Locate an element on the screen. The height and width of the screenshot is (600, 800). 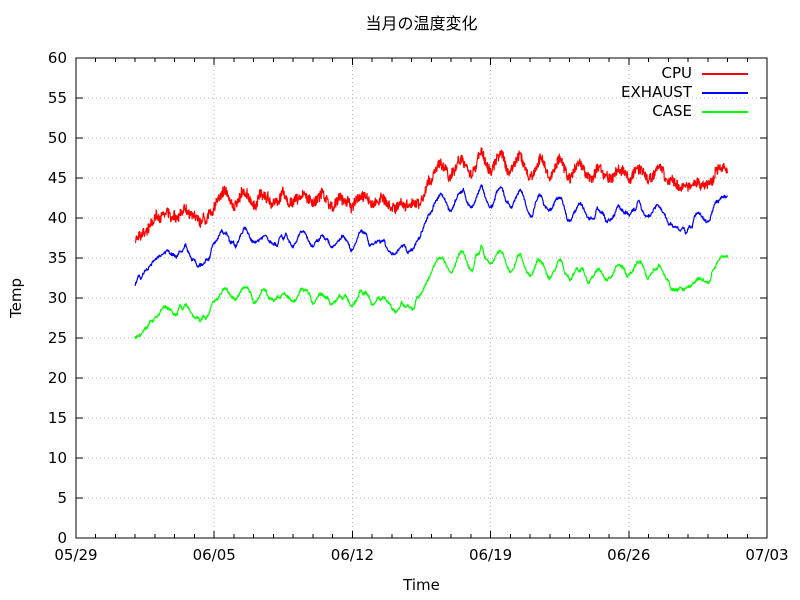
y-tick-label: 20 is located at coordinates (57, 378).